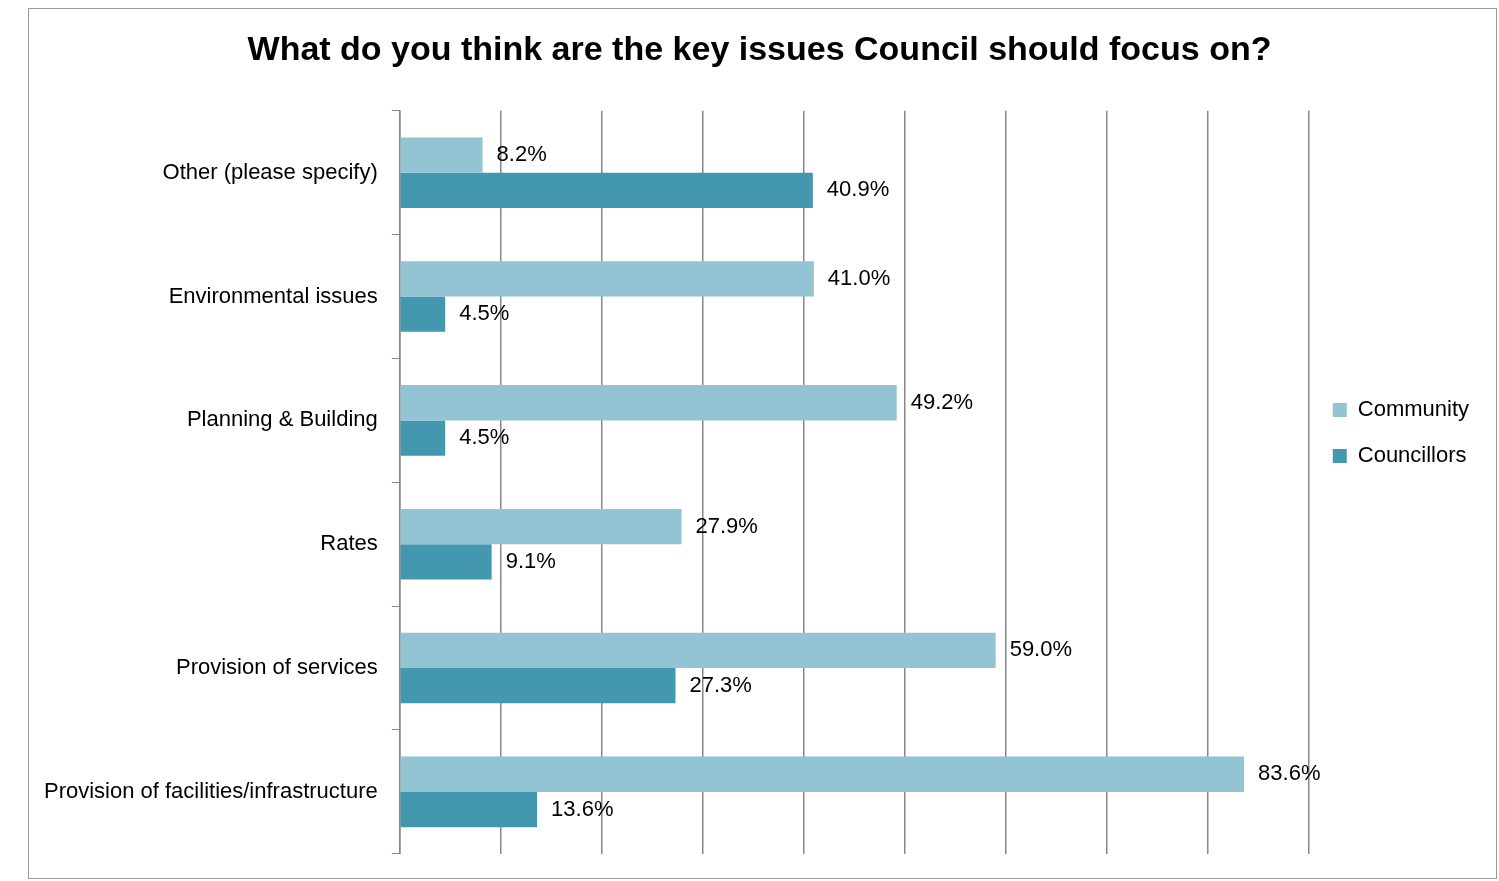 This screenshot has height=881, width=1499. Describe the element at coordinates (349, 543) in the screenshot. I see `y-tick-label: Rates` at that location.